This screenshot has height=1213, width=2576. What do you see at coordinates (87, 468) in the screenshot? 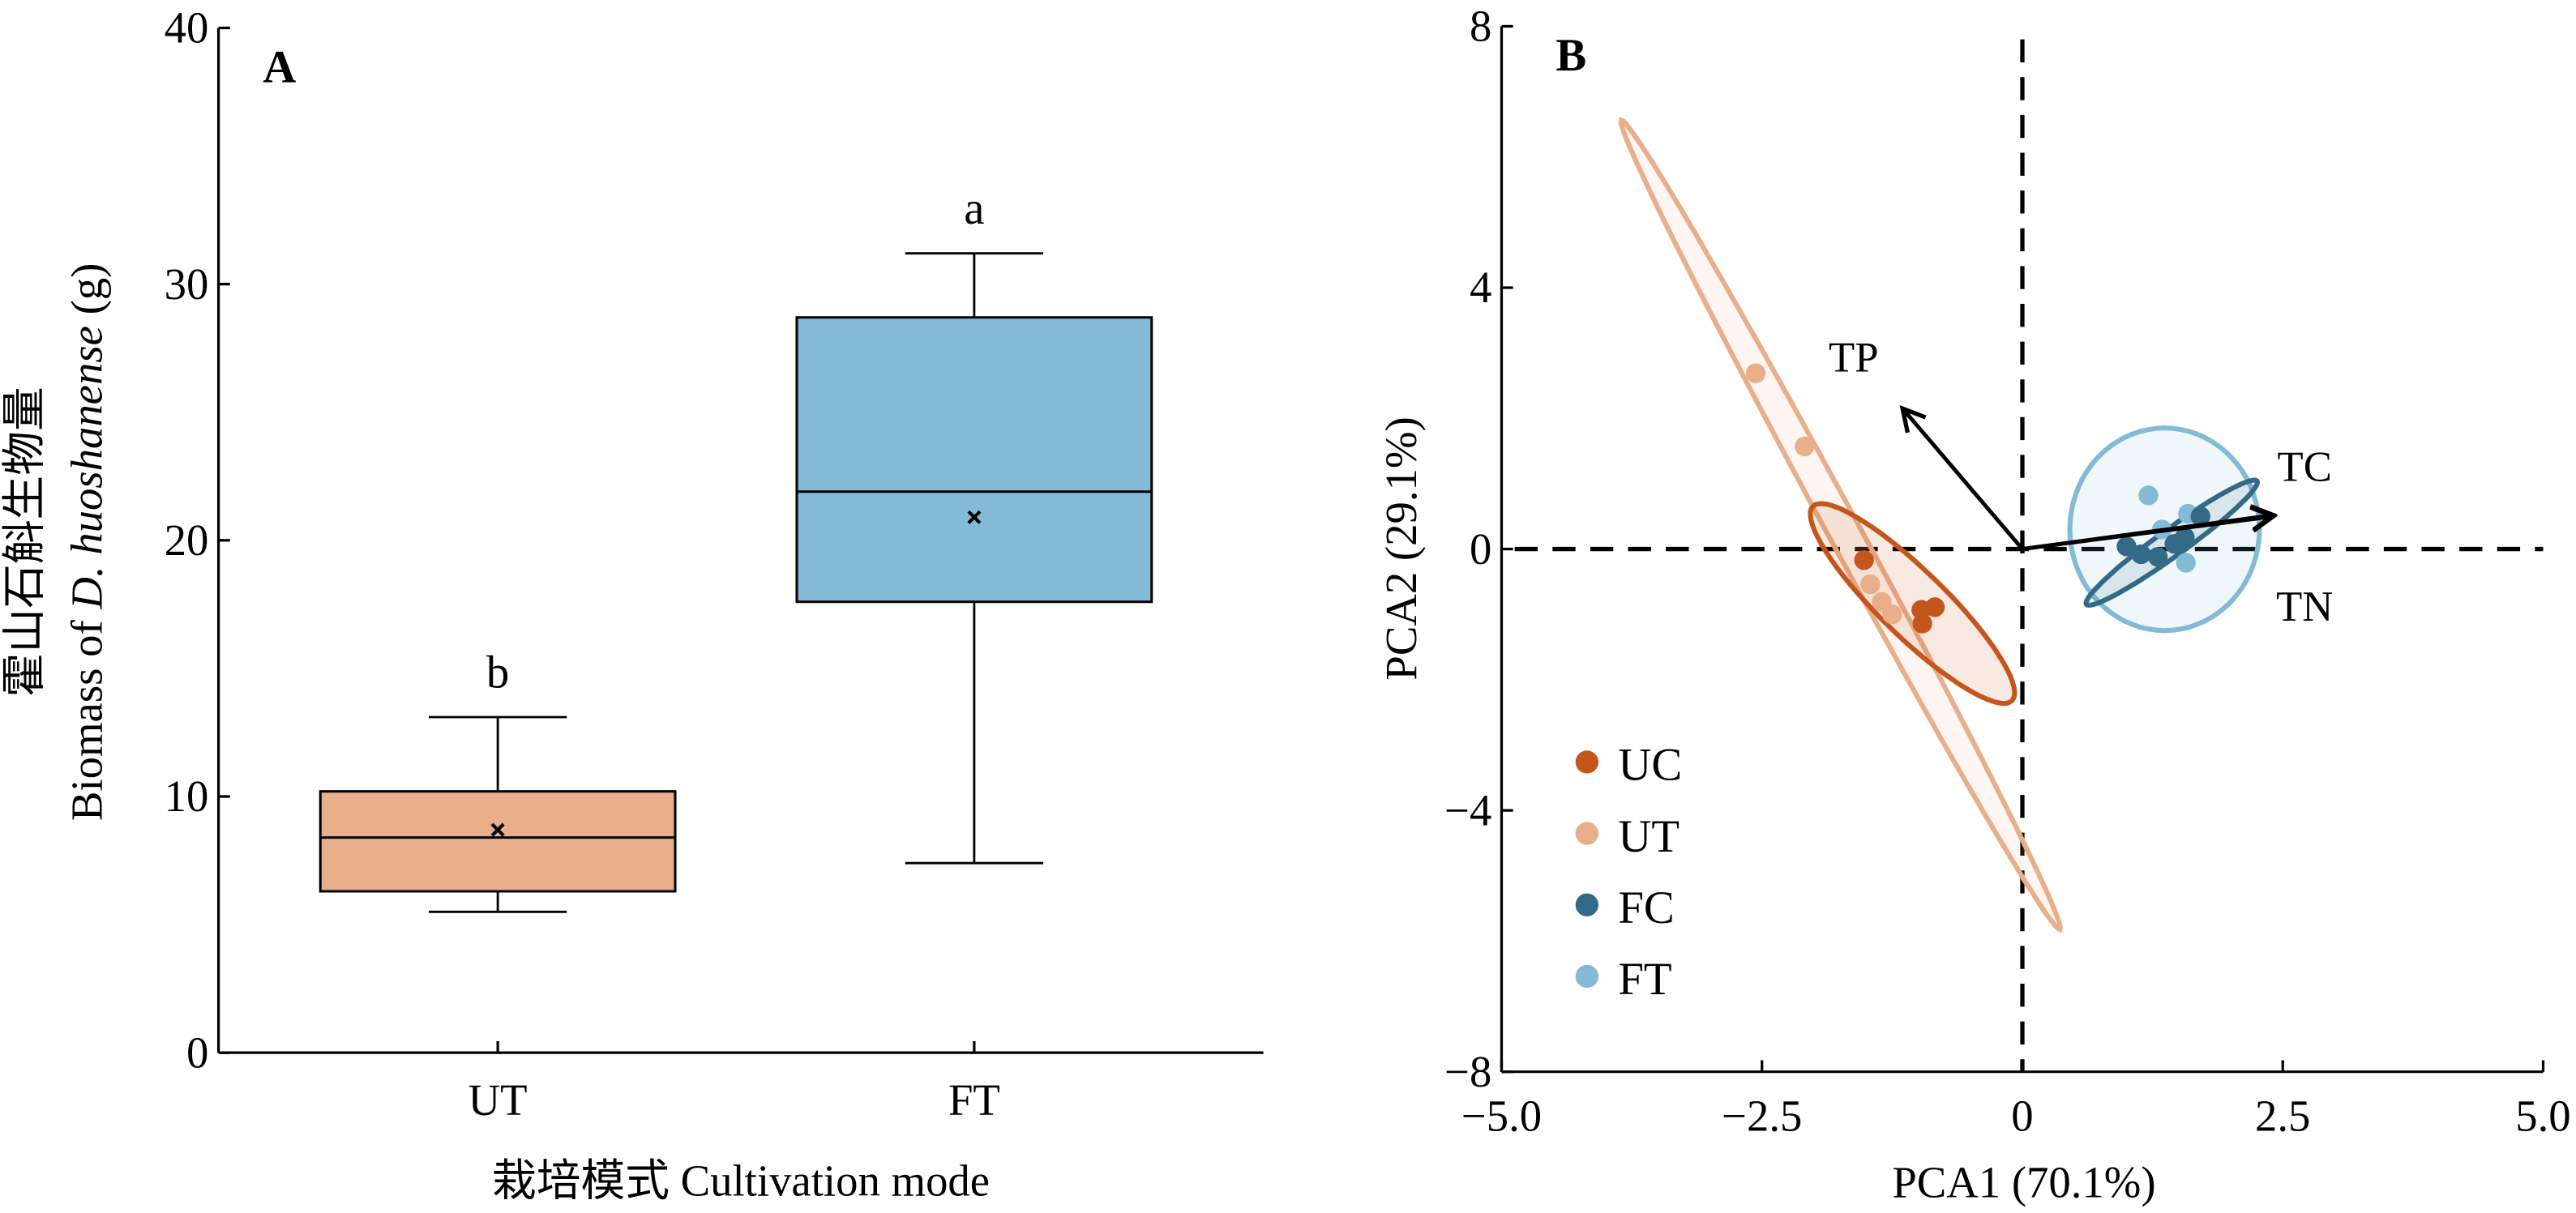
I see `ylabel-species: D. huoshanense` at bounding box center [87, 468].